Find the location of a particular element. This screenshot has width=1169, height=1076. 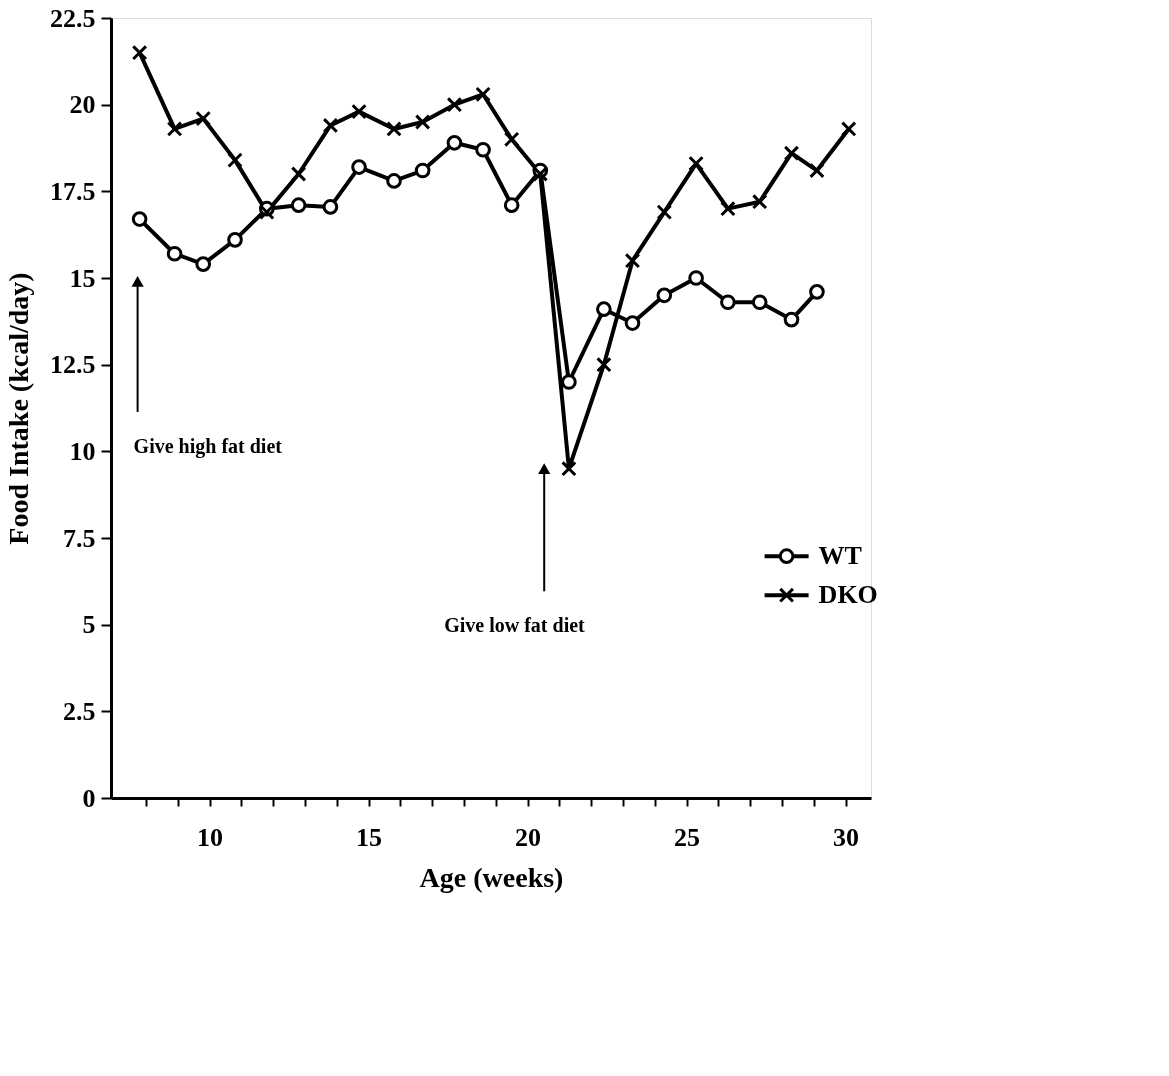

x-axis-title: Age (weeks) is located at coordinates (491, 877).